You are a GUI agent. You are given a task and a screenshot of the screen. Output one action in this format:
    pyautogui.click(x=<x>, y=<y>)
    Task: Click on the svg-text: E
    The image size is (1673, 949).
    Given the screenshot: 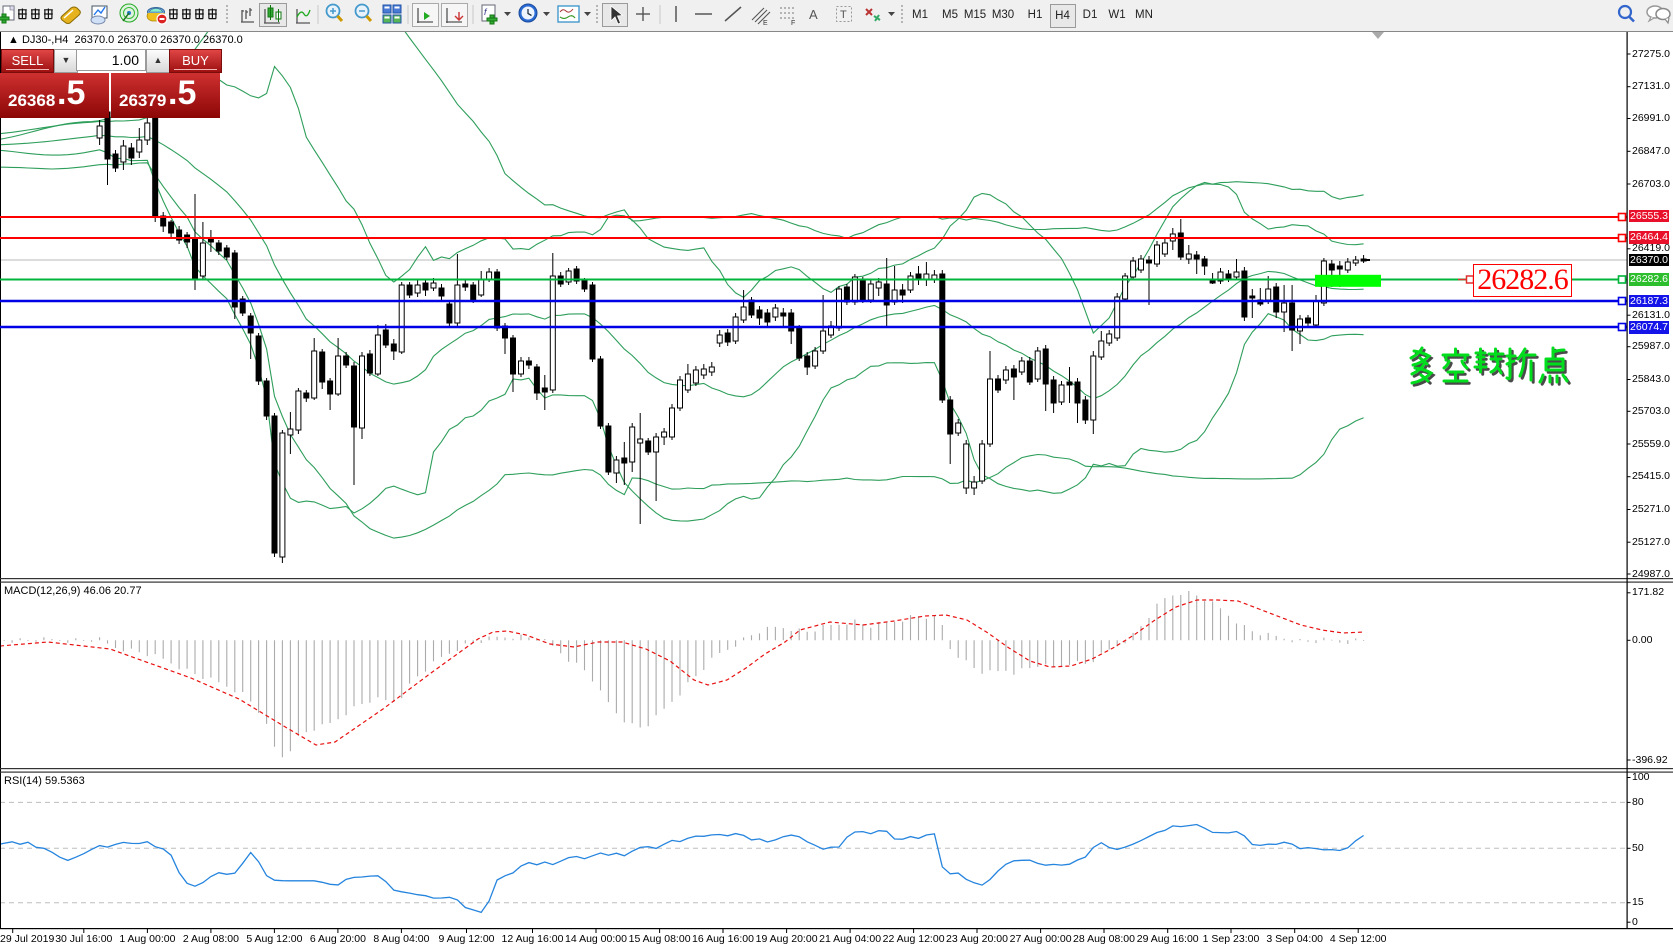 What is the action you would take?
    pyautogui.click(x=765, y=23)
    